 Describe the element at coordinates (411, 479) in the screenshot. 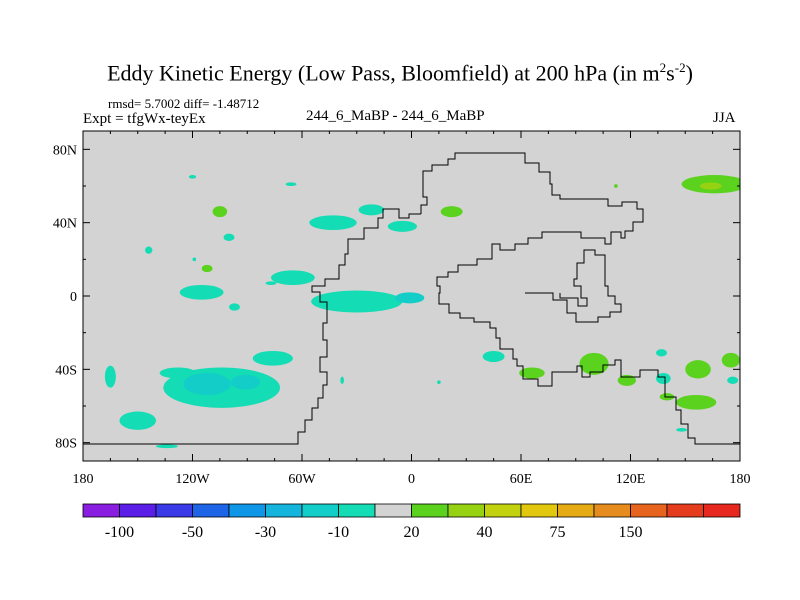

I see `x-tick-label-3: 0` at that location.